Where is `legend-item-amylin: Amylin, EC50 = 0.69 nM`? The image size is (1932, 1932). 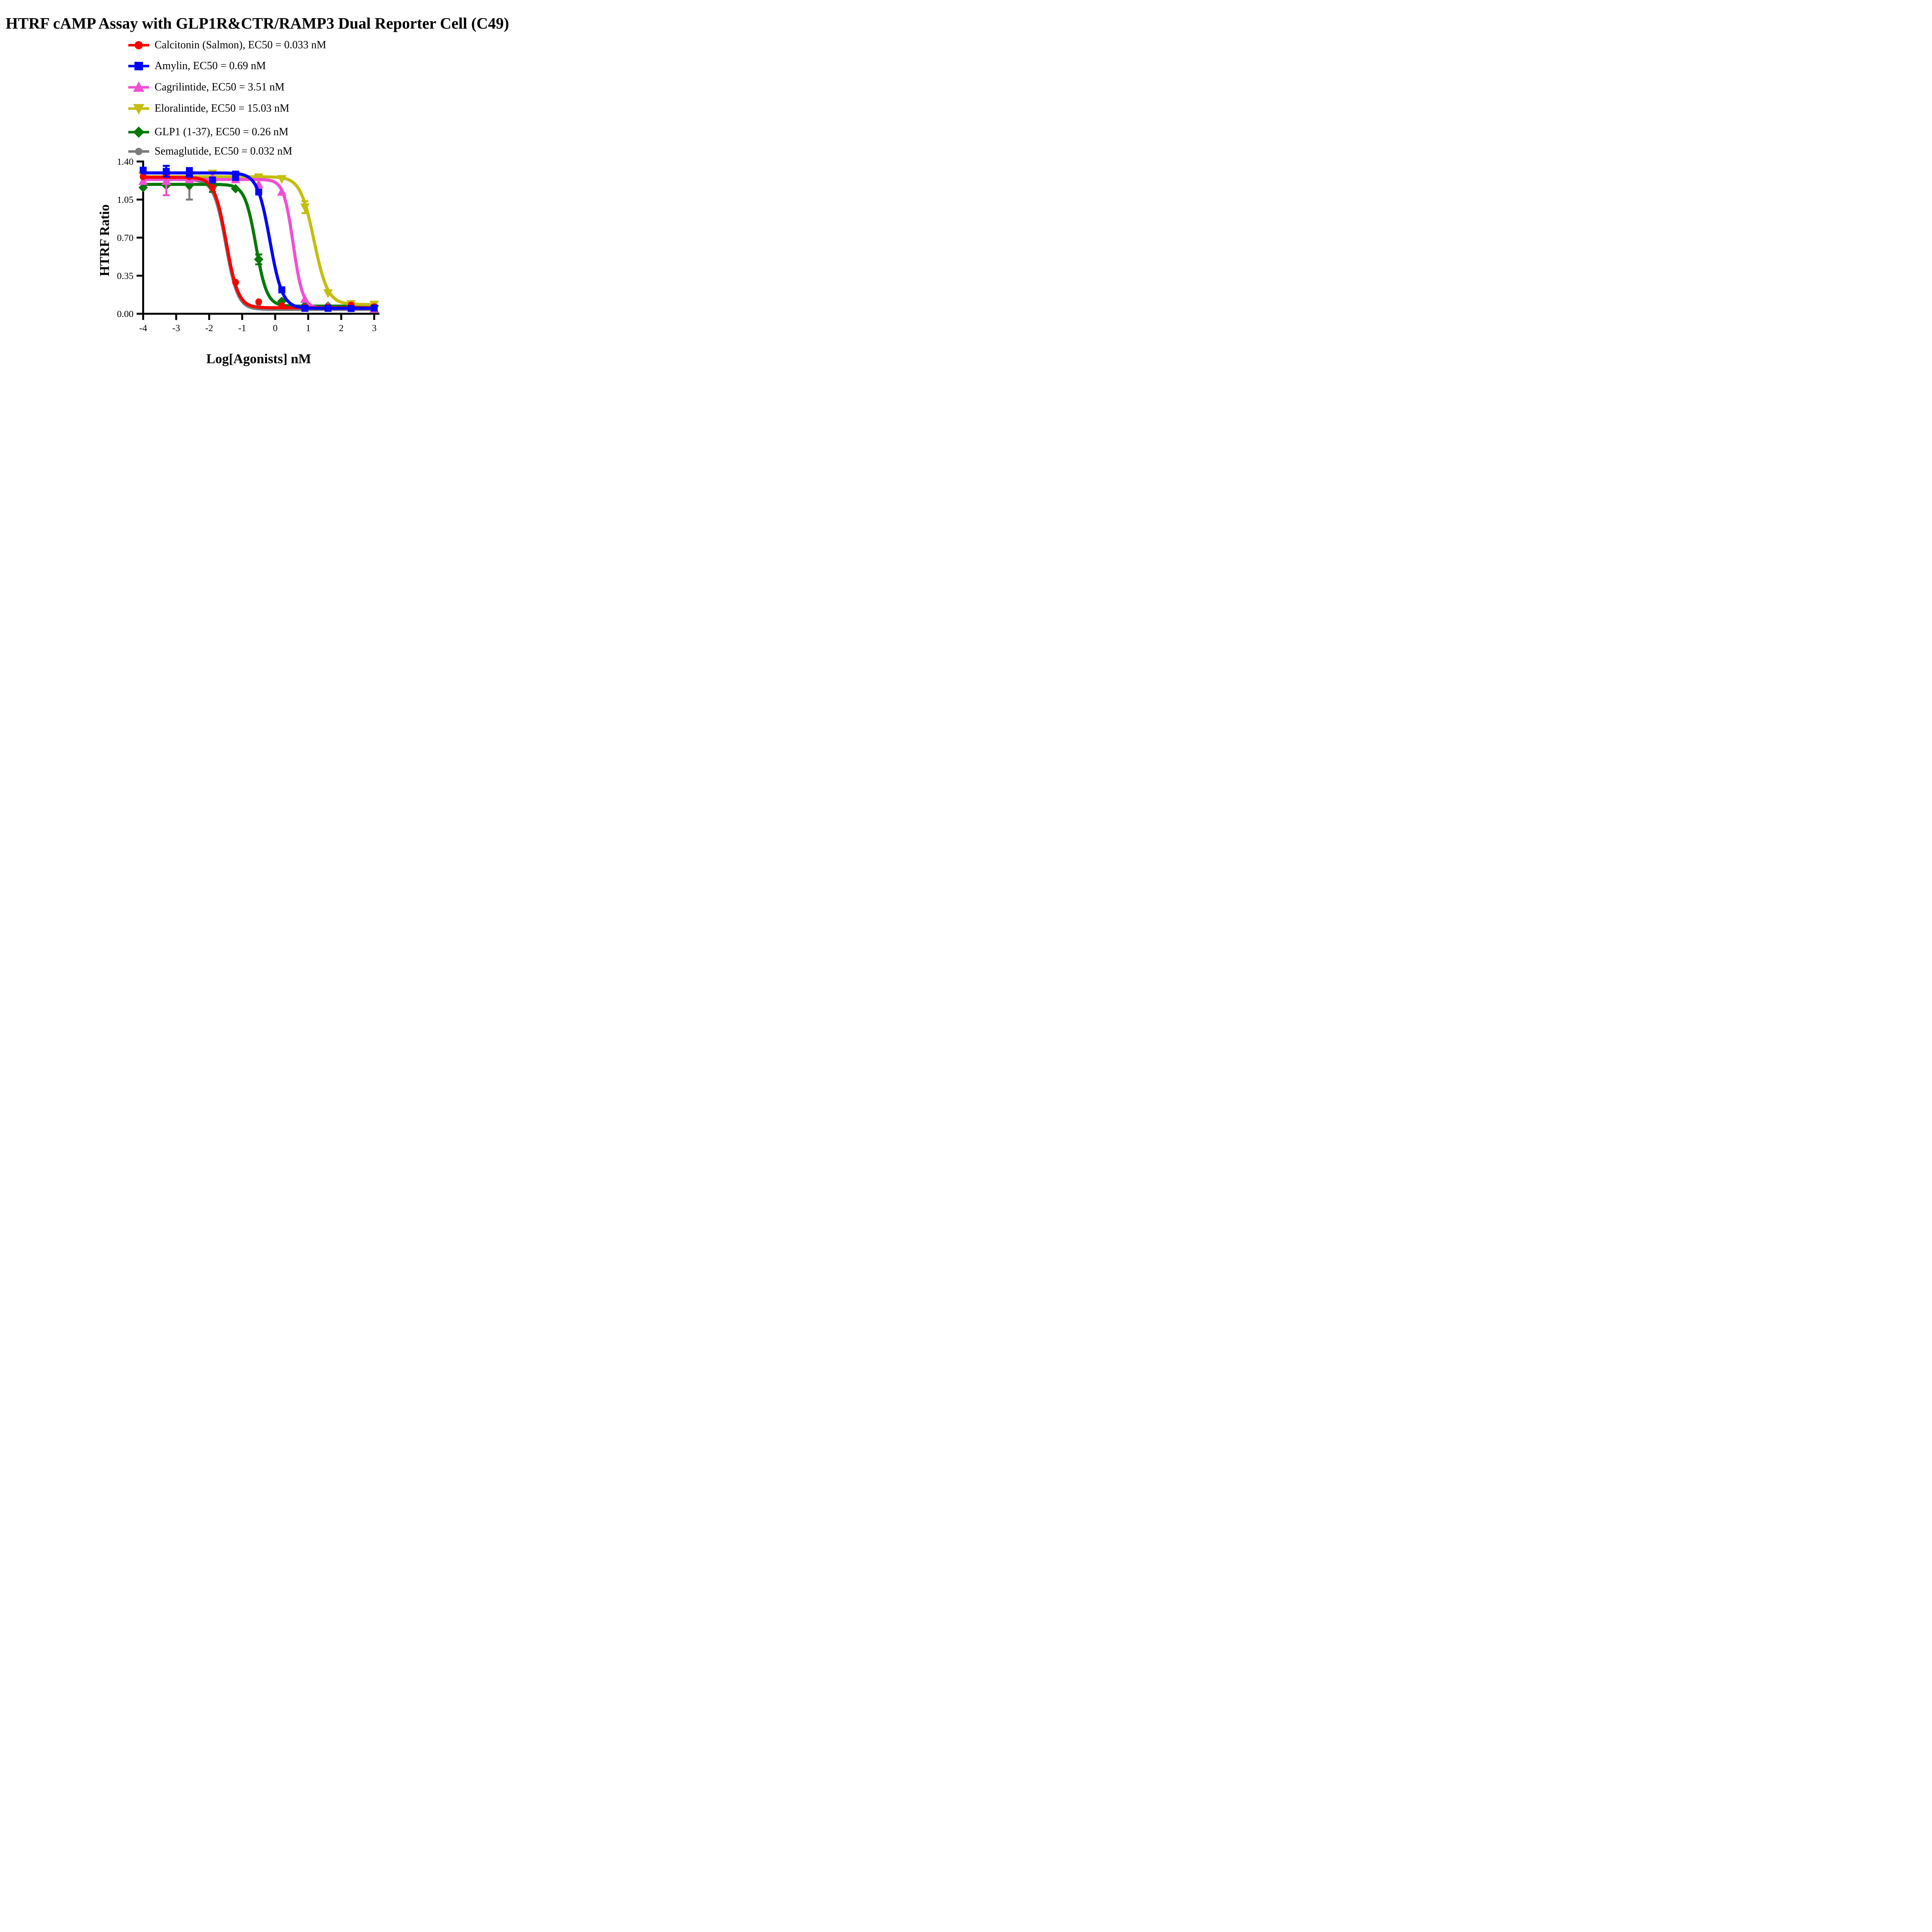
legend-item-amylin: Amylin, EC50 = 0.69 nM is located at coordinates (197, 66).